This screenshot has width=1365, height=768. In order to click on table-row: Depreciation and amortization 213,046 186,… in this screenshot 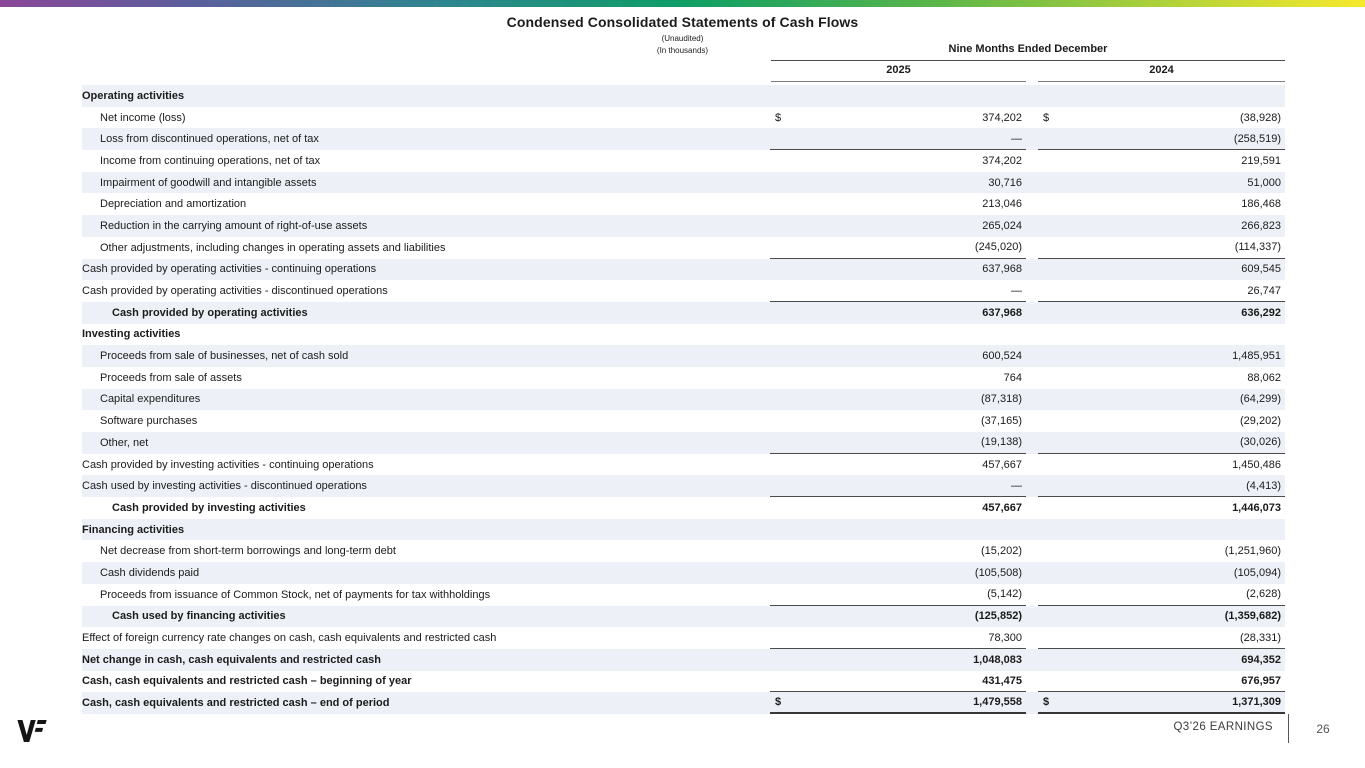, I will do `click(683, 204)`.